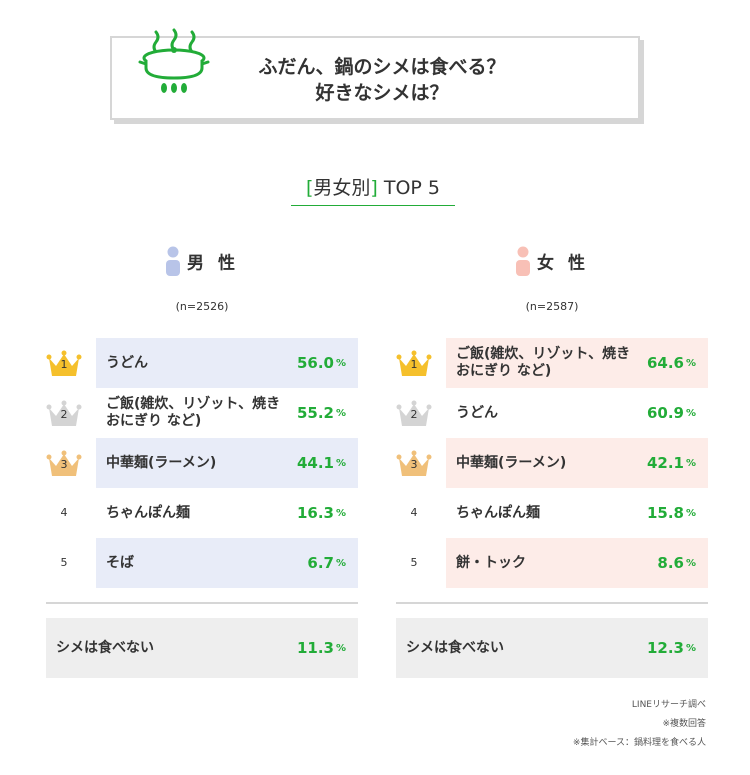 This screenshot has width=750, height=775. Describe the element at coordinates (491, 562) in the screenshot. I see `item-label: 餅・トック` at that location.